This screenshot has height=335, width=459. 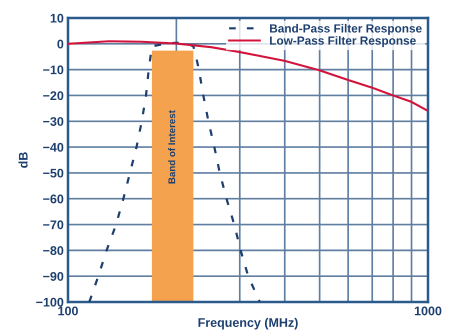 What do you see at coordinates (53, 173) in the screenshot?
I see `y-tick-label: −50` at bounding box center [53, 173].